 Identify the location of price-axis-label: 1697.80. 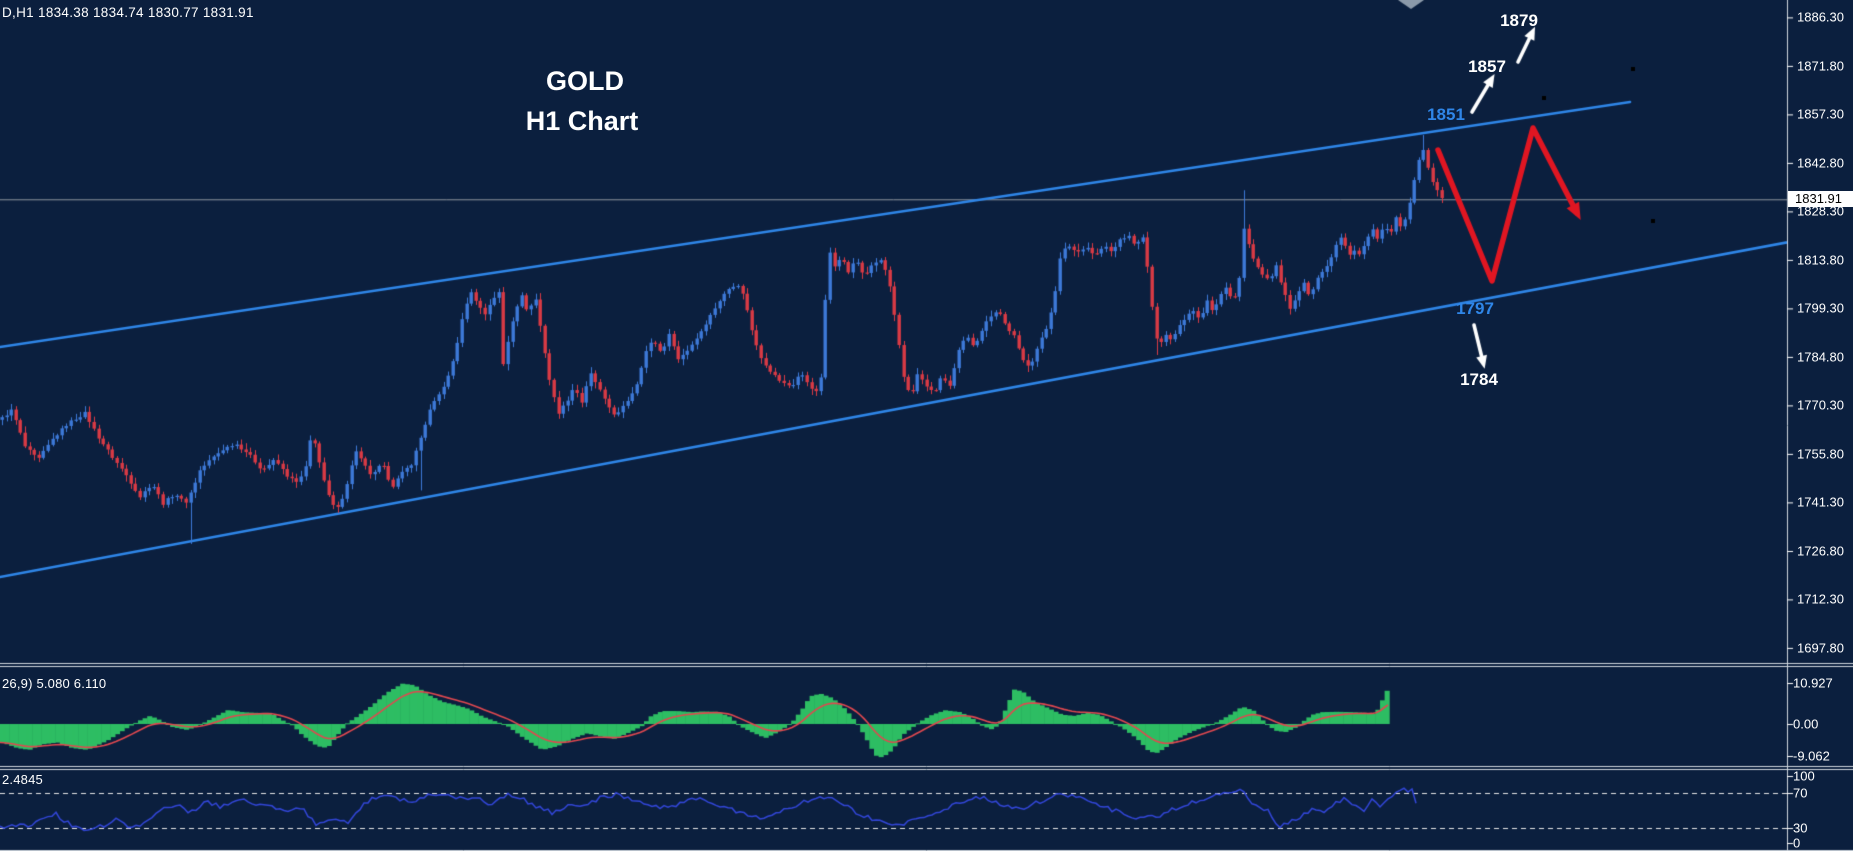
(1820, 648).